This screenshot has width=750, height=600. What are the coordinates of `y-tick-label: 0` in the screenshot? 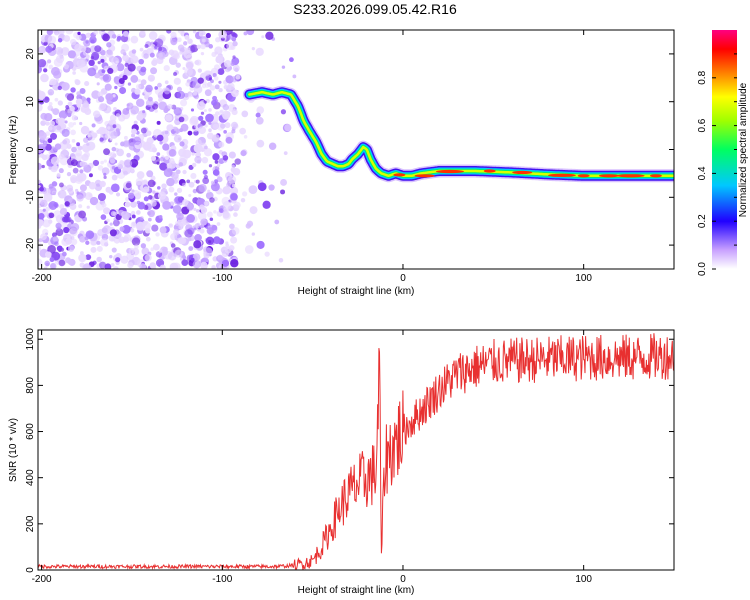 It's located at (30, 570).